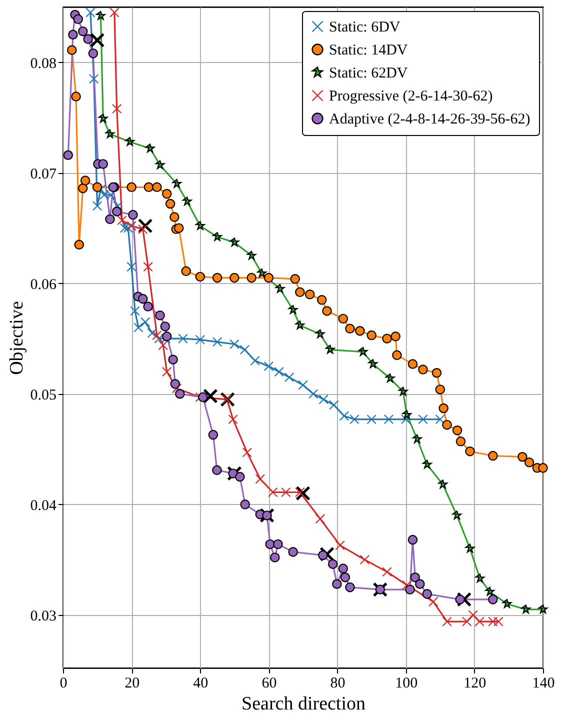 The width and height of the screenshot is (579, 723). I want to click on y-tick-label: 0.03, so click(43, 616).